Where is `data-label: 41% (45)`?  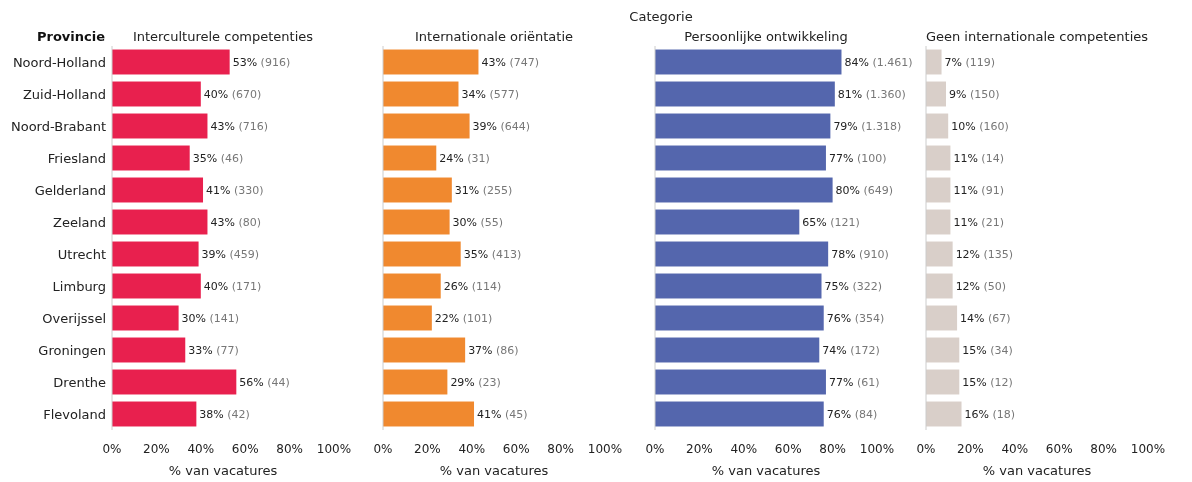
data-label: 41% (45) is located at coordinates (502, 414).